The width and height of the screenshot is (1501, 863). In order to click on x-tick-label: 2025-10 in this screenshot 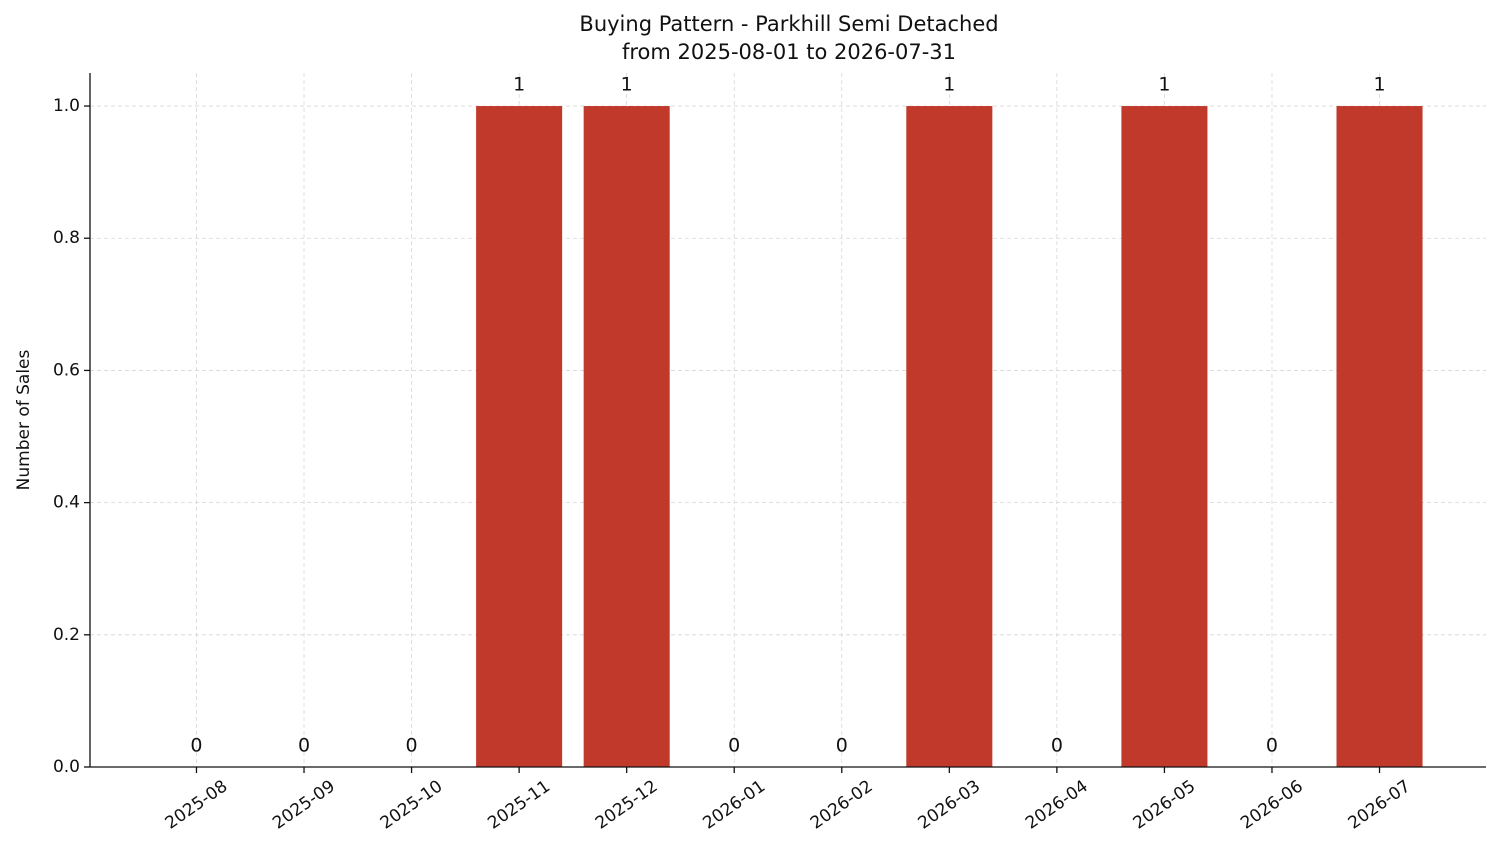, I will do `click(412, 804)`.